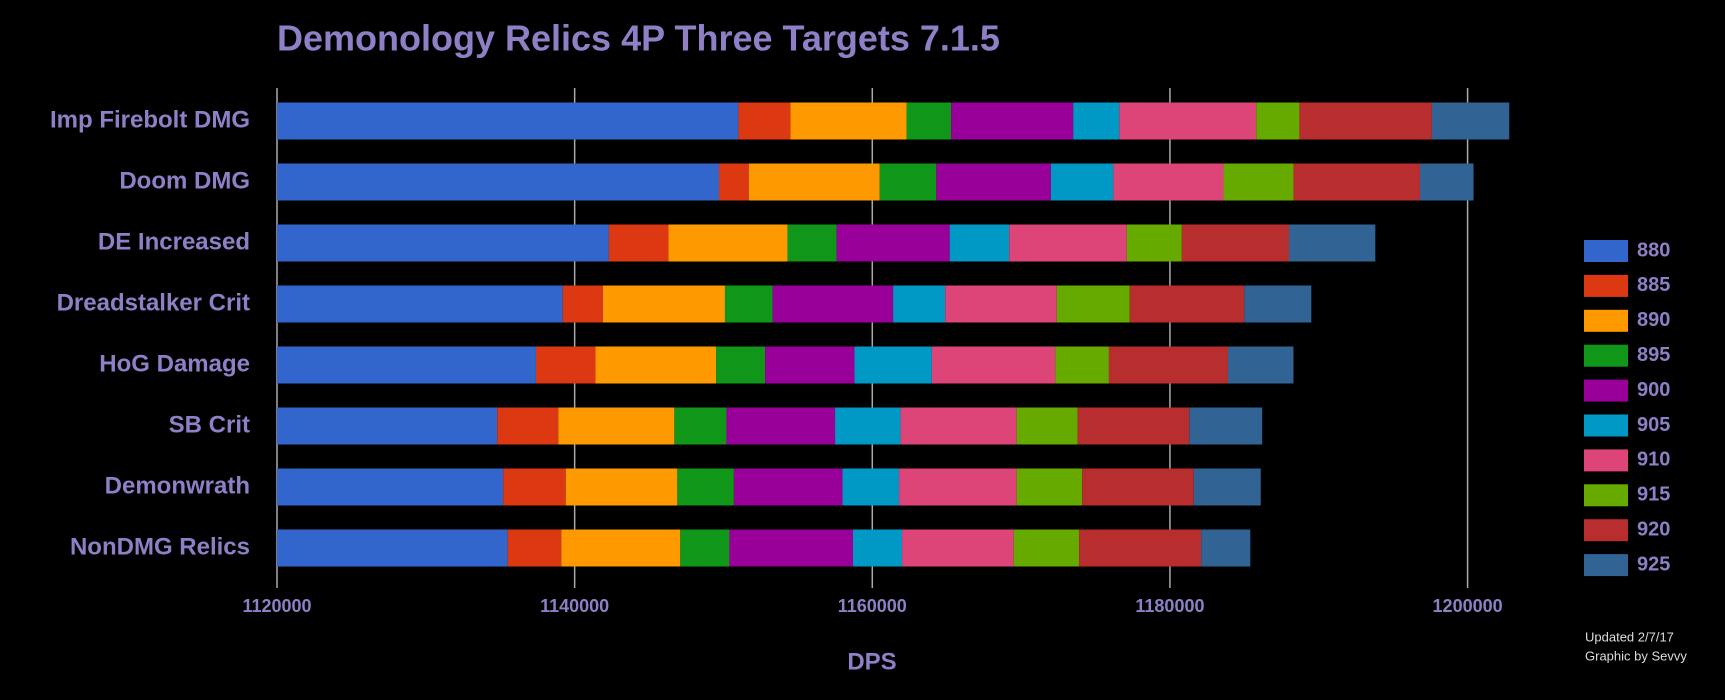 The height and width of the screenshot is (700, 1725). What do you see at coordinates (1653, 285) in the screenshot?
I see `legend-label: 885` at bounding box center [1653, 285].